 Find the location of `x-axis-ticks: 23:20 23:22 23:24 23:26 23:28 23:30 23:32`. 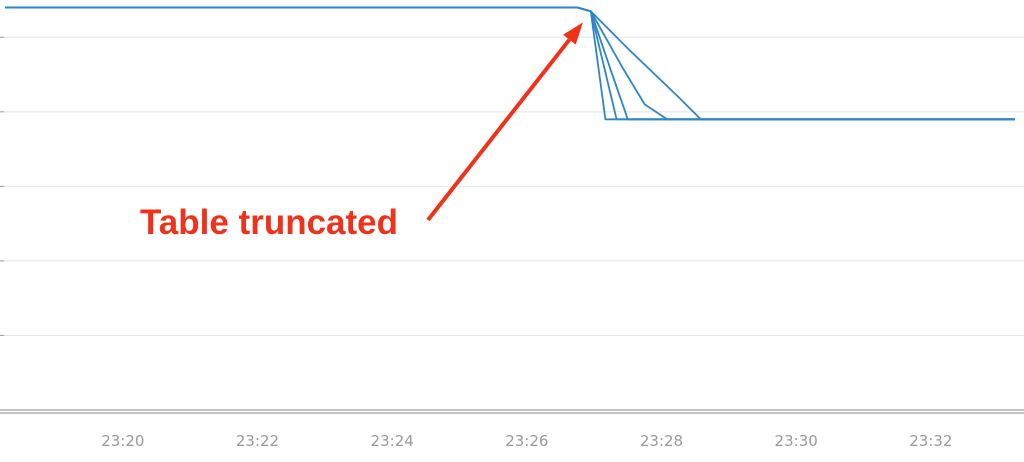

x-axis-ticks: 23:20 23:22 23:24 23:26 23:28 23:30 23:32 is located at coordinates (526, 441).